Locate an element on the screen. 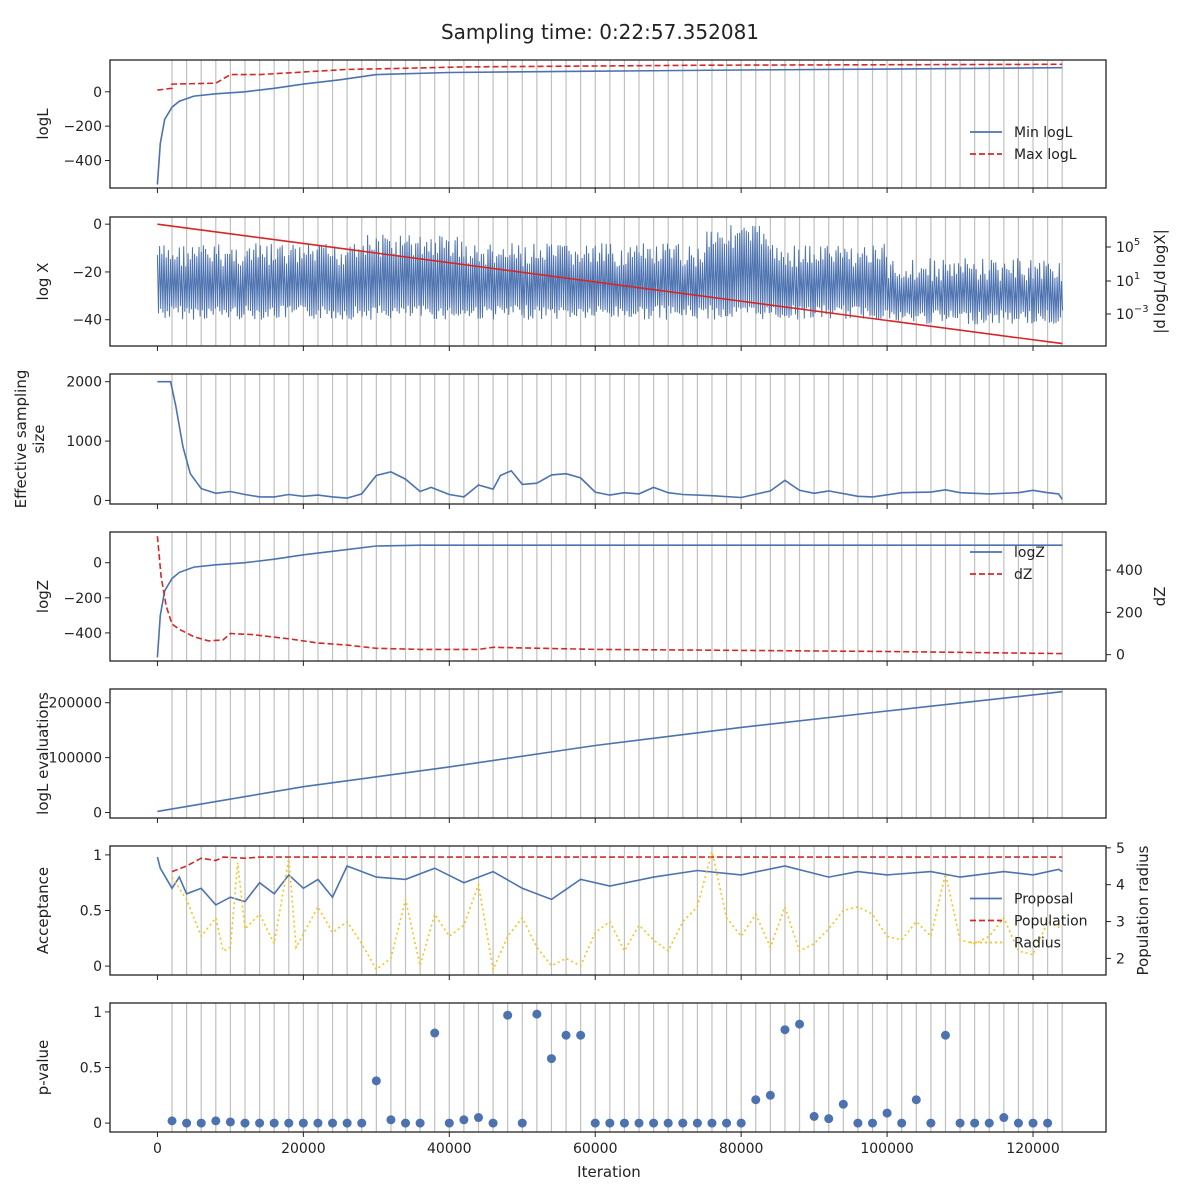 The height and width of the screenshot is (1200, 1200). panel-3: 0 −200 −400 logZ 0 200 400 dZ logZ dZ is located at coordinates (601, 598).